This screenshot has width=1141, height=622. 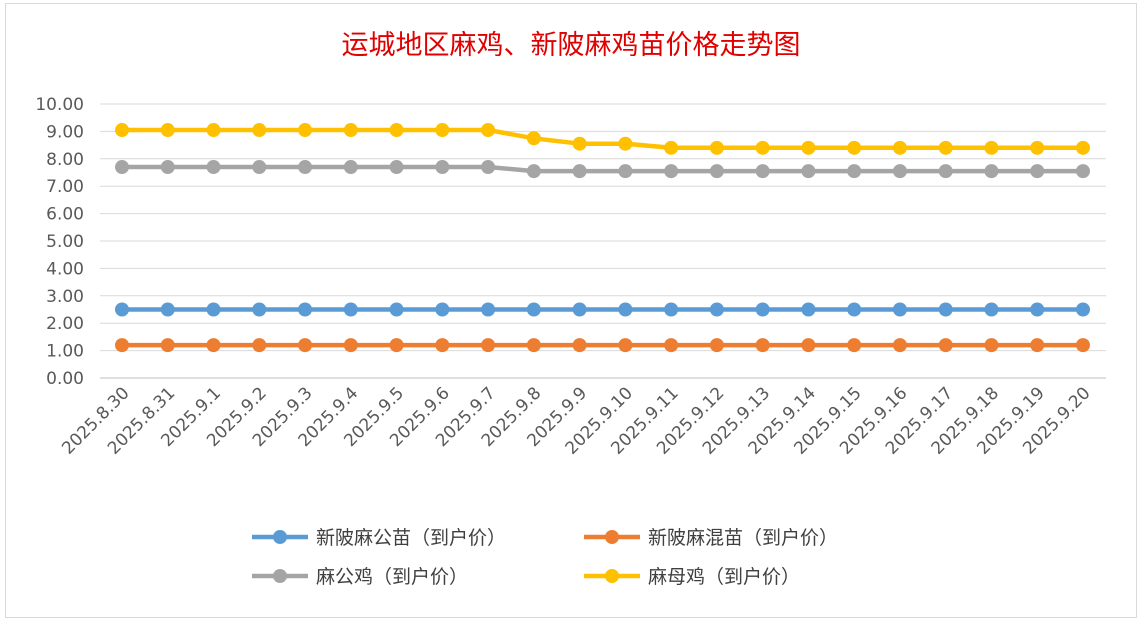 What do you see at coordinates (545, 557) in the screenshot?
I see `legend: 新陂麻公苗（到户价） 新陂麻混苗（到户价） 麻公鸡（到户价） 麻母鸡（到户价）` at bounding box center [545, 557].